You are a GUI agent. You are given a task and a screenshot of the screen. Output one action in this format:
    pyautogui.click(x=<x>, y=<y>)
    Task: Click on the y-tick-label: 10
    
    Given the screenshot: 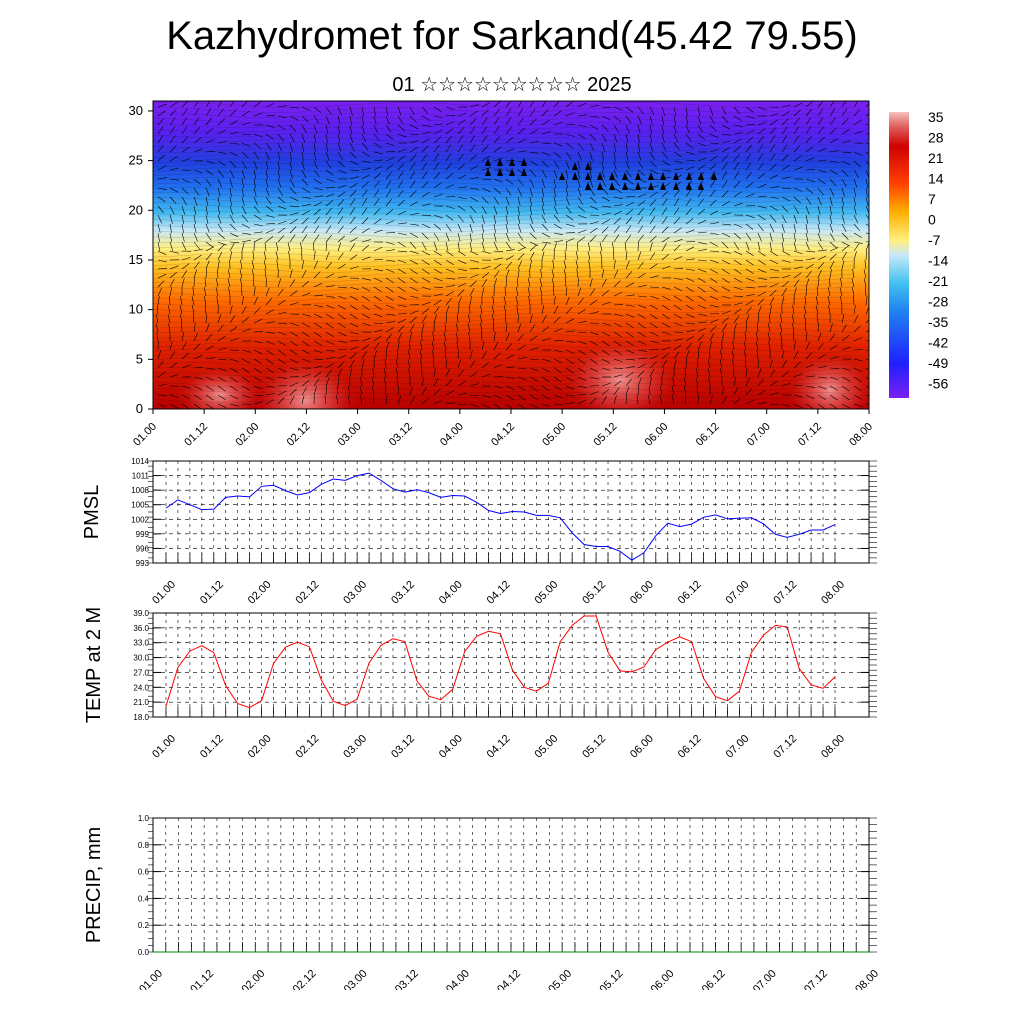 What is the action you would take?
    pyautogui.click(x=136, y=309)
    